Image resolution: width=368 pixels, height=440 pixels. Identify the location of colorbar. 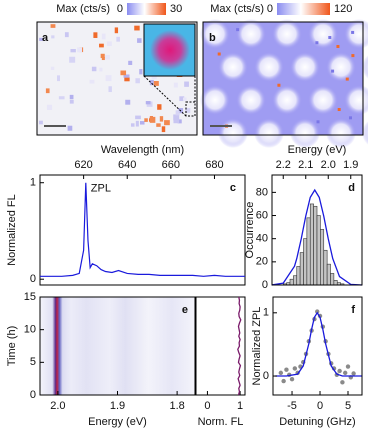
(303, 9).